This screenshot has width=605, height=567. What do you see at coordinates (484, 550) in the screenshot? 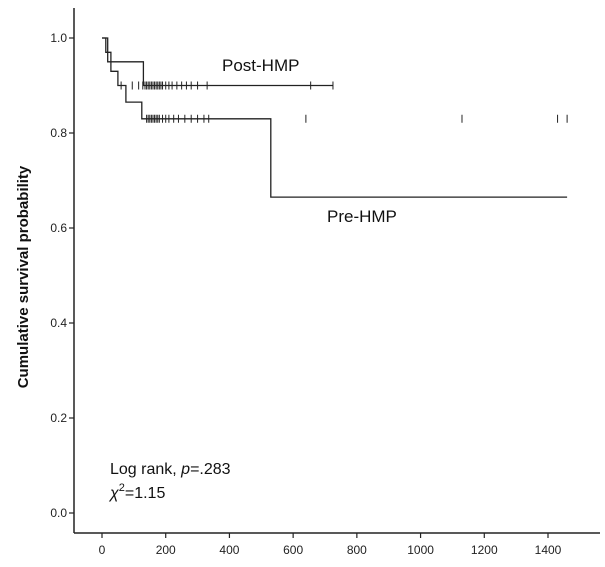
I see `x-tick-label: 1200` at bounding box center [484, 550].